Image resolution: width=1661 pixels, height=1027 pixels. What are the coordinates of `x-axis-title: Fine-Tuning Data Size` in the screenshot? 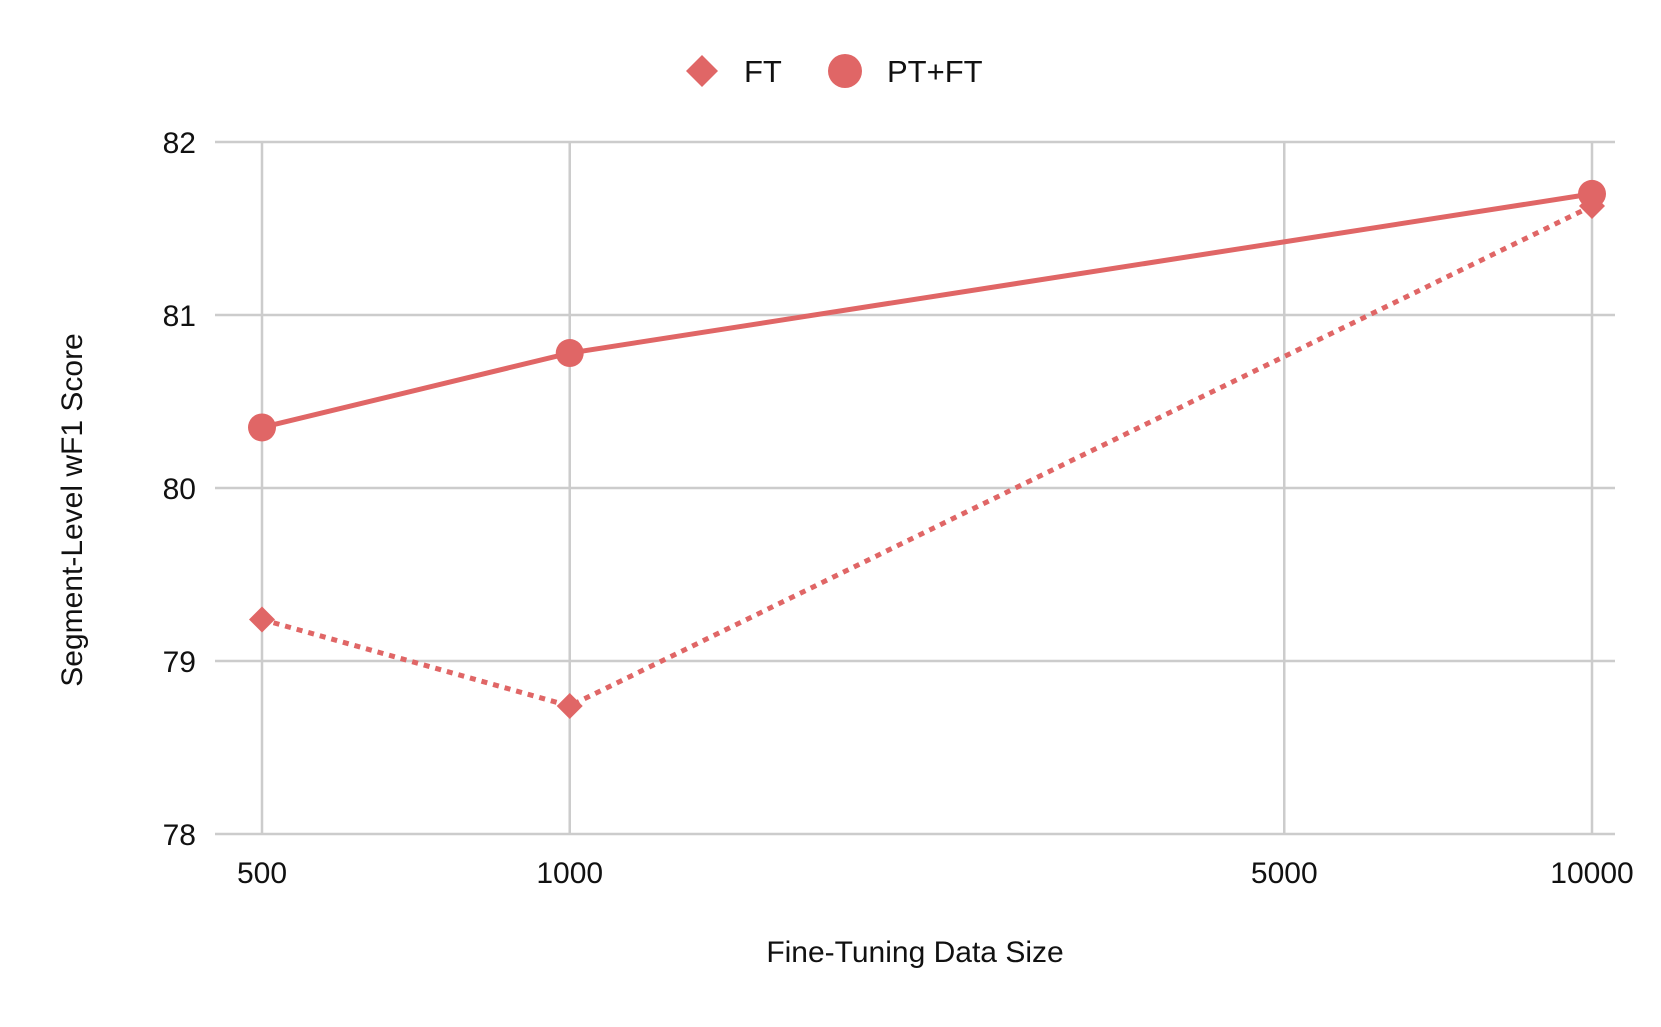 It's located at (914, 952).